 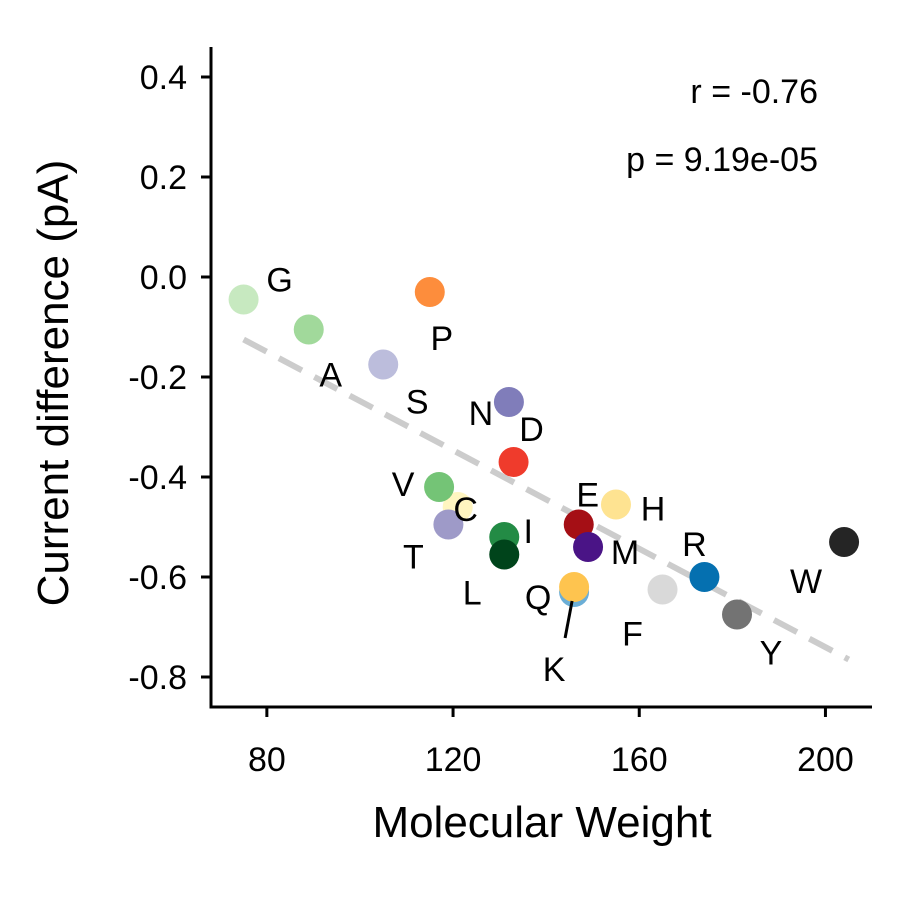 I want to click on point-t, so click(x=448, y=524).